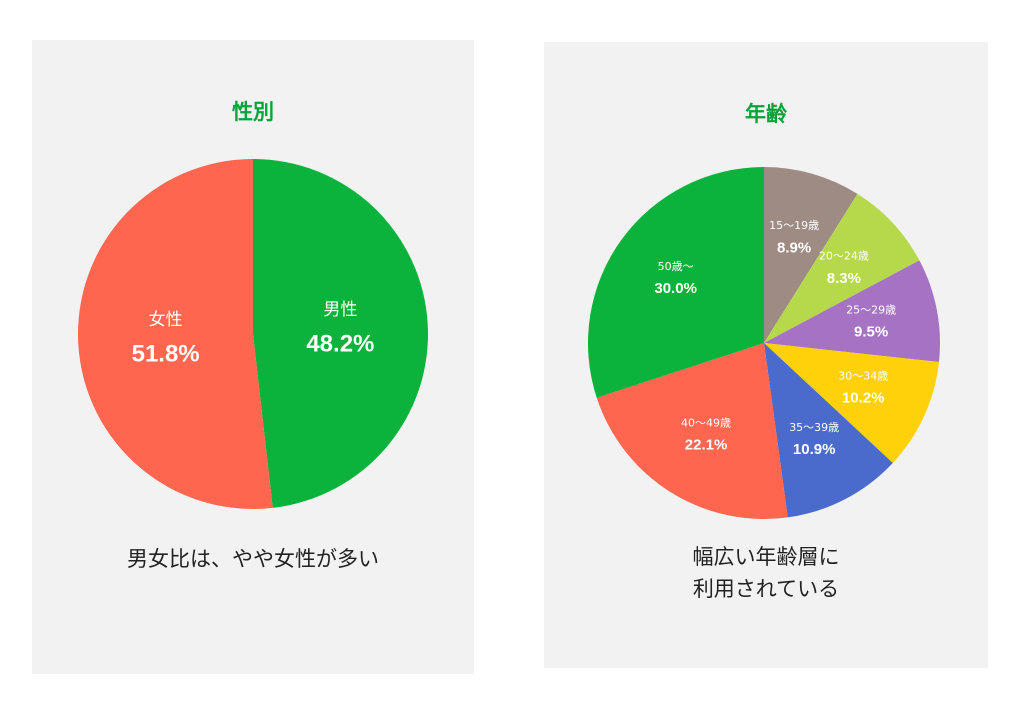  I want to click on pie-slice-label-1-6: 50歳〜, so click(676, 266).